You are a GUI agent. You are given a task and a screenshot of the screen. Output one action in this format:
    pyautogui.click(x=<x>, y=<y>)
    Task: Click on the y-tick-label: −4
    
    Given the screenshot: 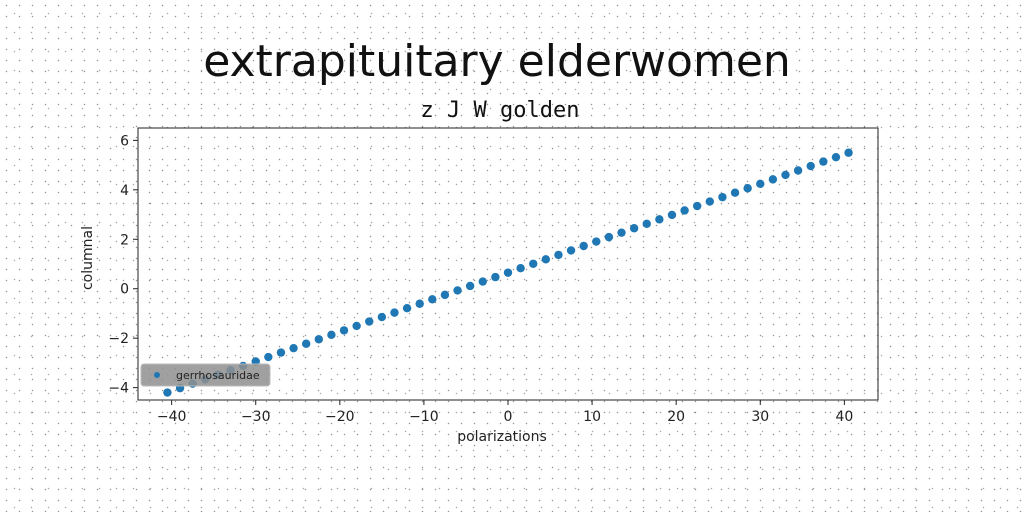 What is the action you would take?
    pyautogui.click(x=118, y=389)
    